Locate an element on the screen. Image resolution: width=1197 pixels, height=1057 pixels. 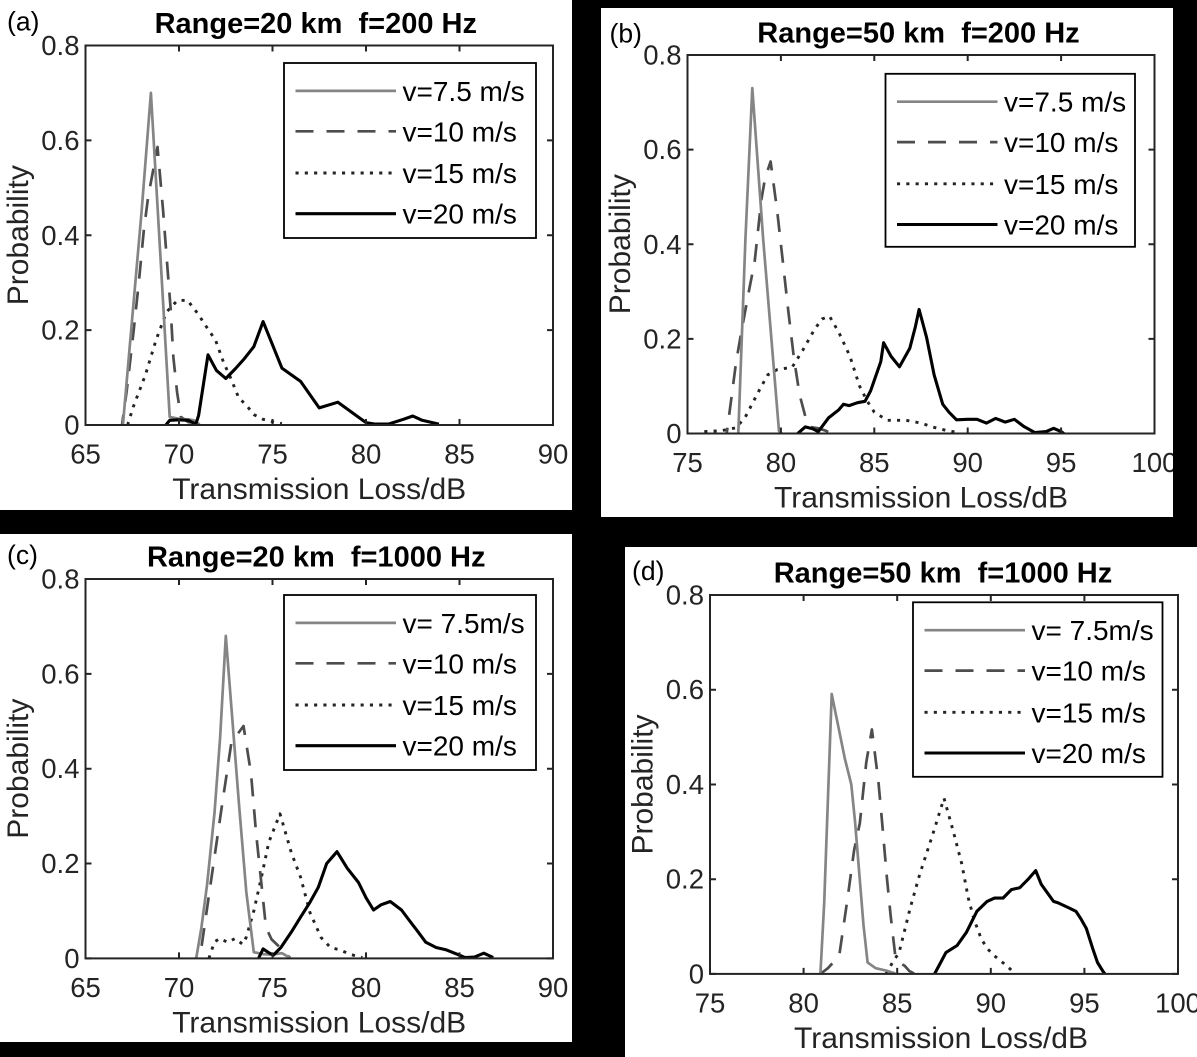
svg-text: (b) is located at coordinates (626, 33).